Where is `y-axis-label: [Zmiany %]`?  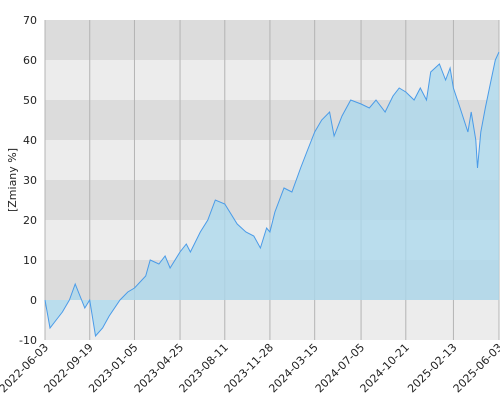 y-axis-label: [Zmiany %] is located at coordinates (12, 180).